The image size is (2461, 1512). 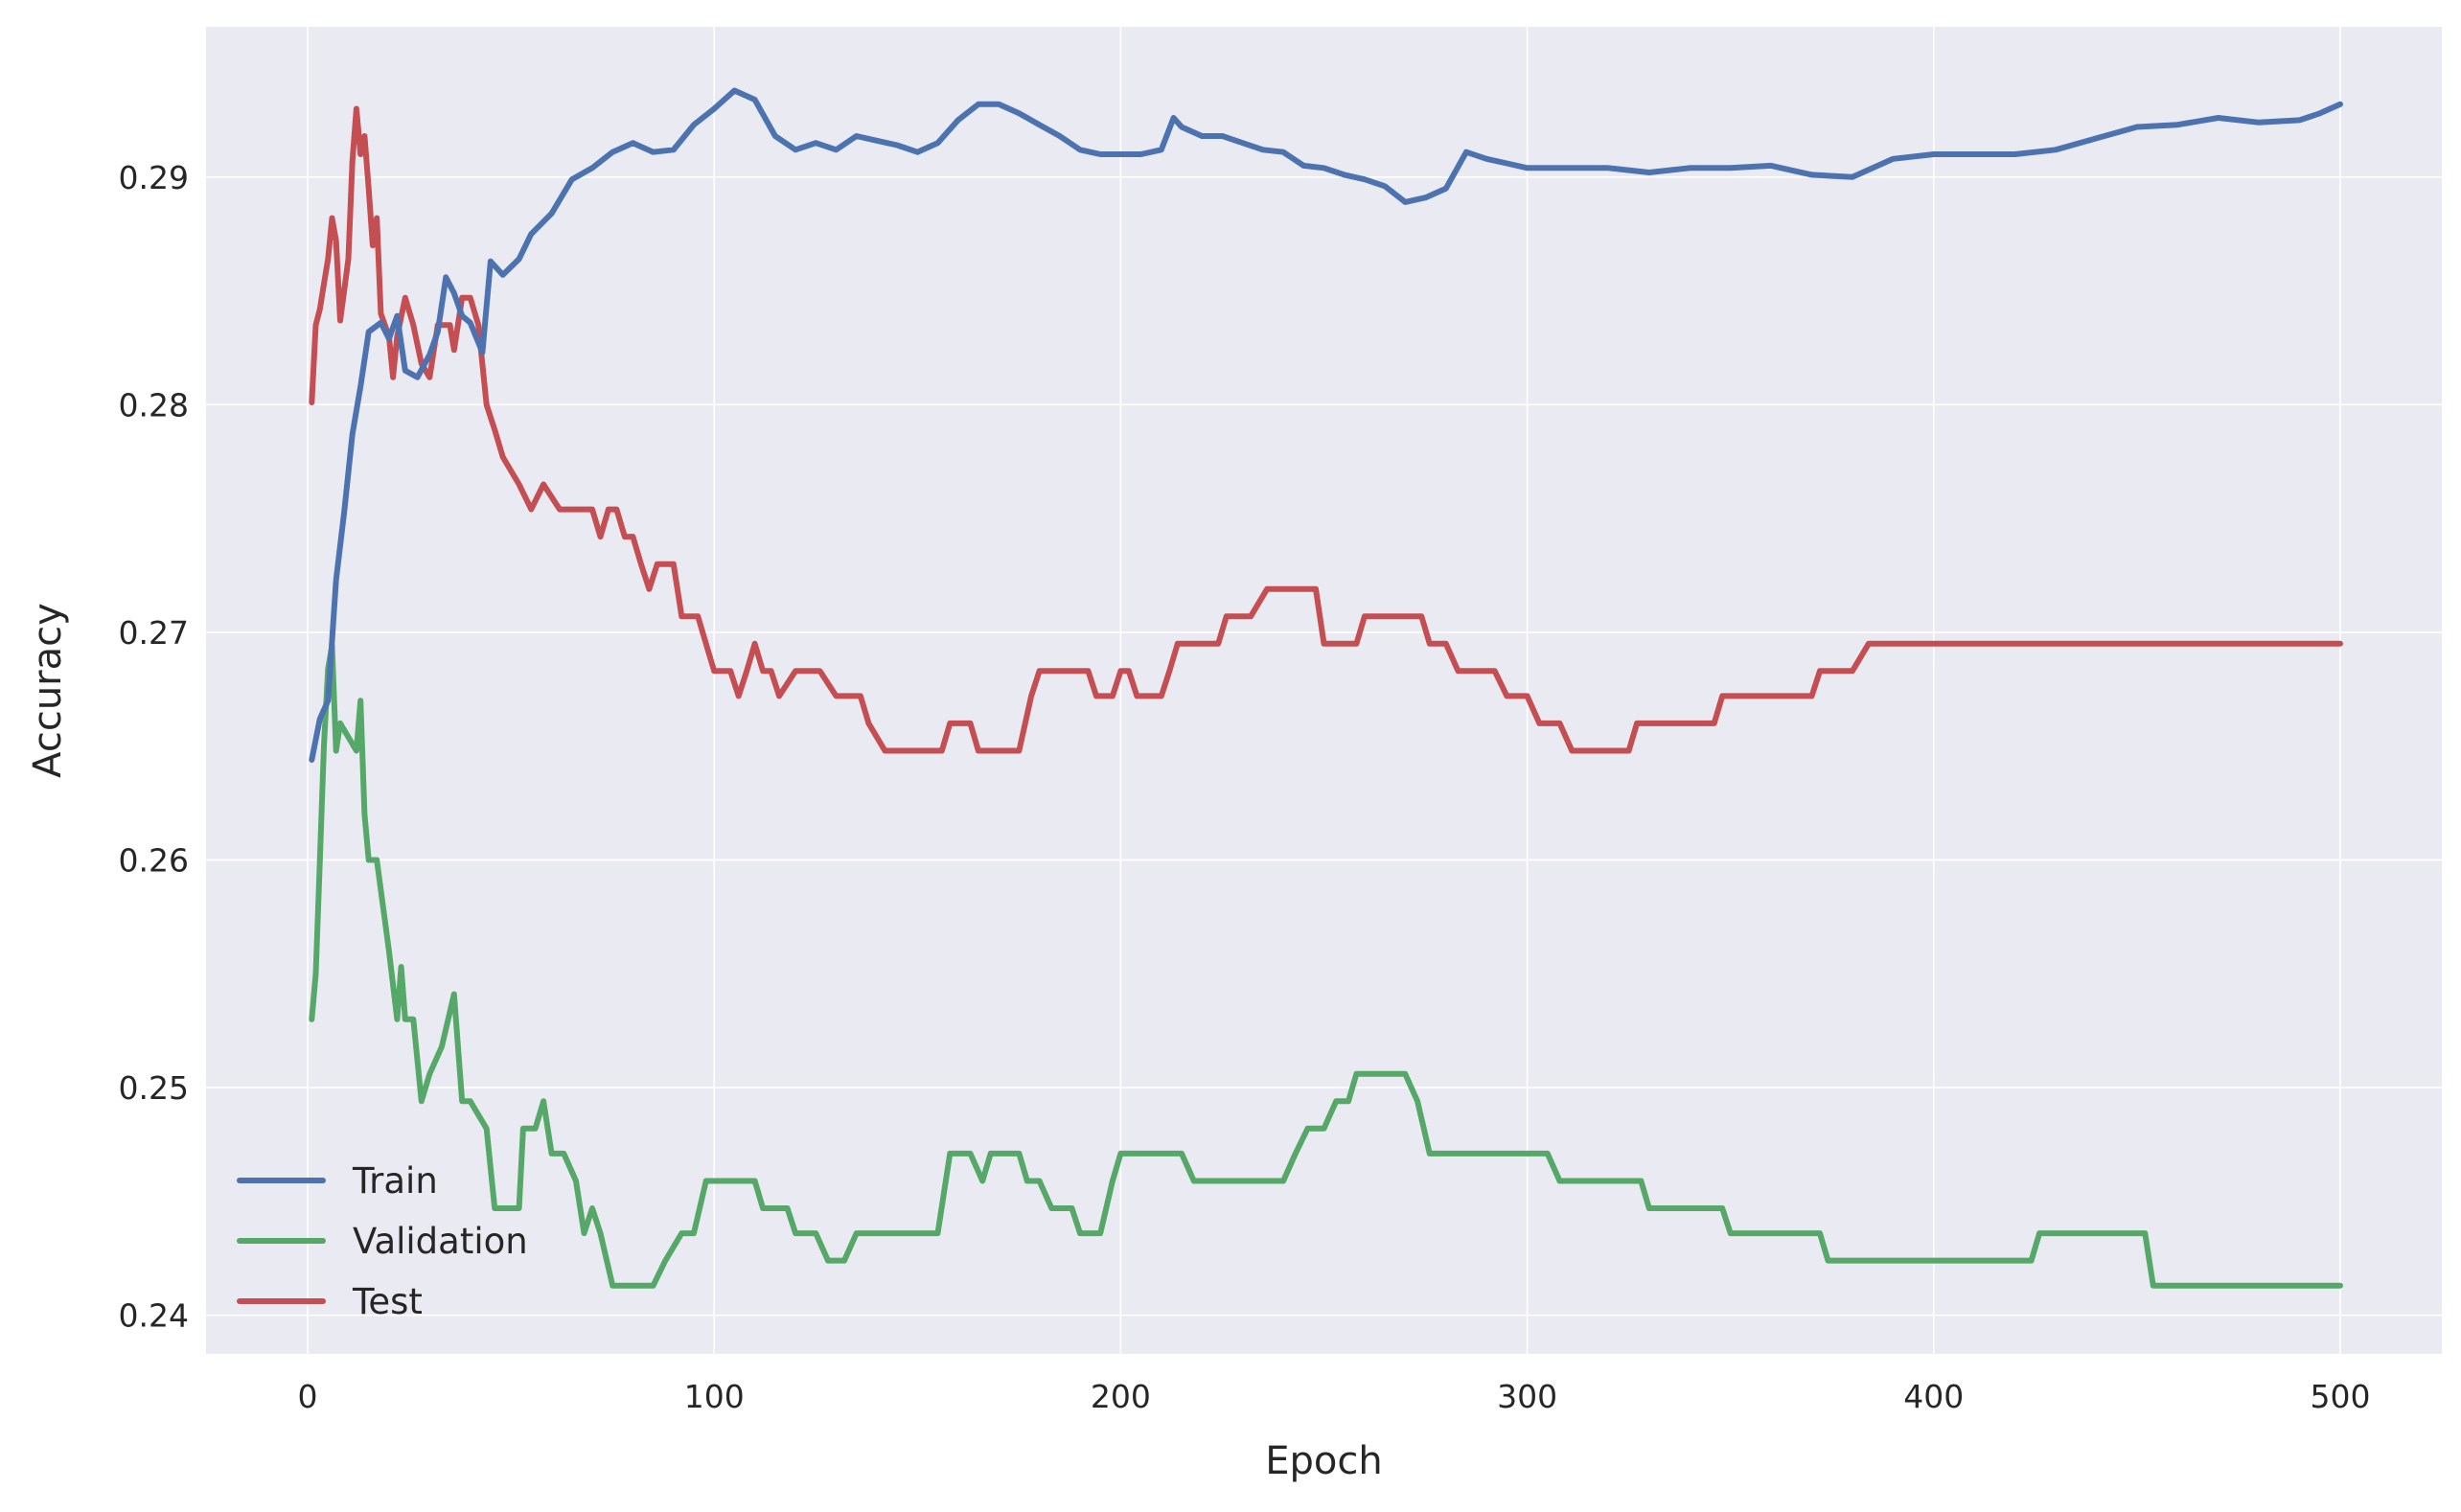 I want to click on x-tick-label: 500, so click(x=2340, y=1396).